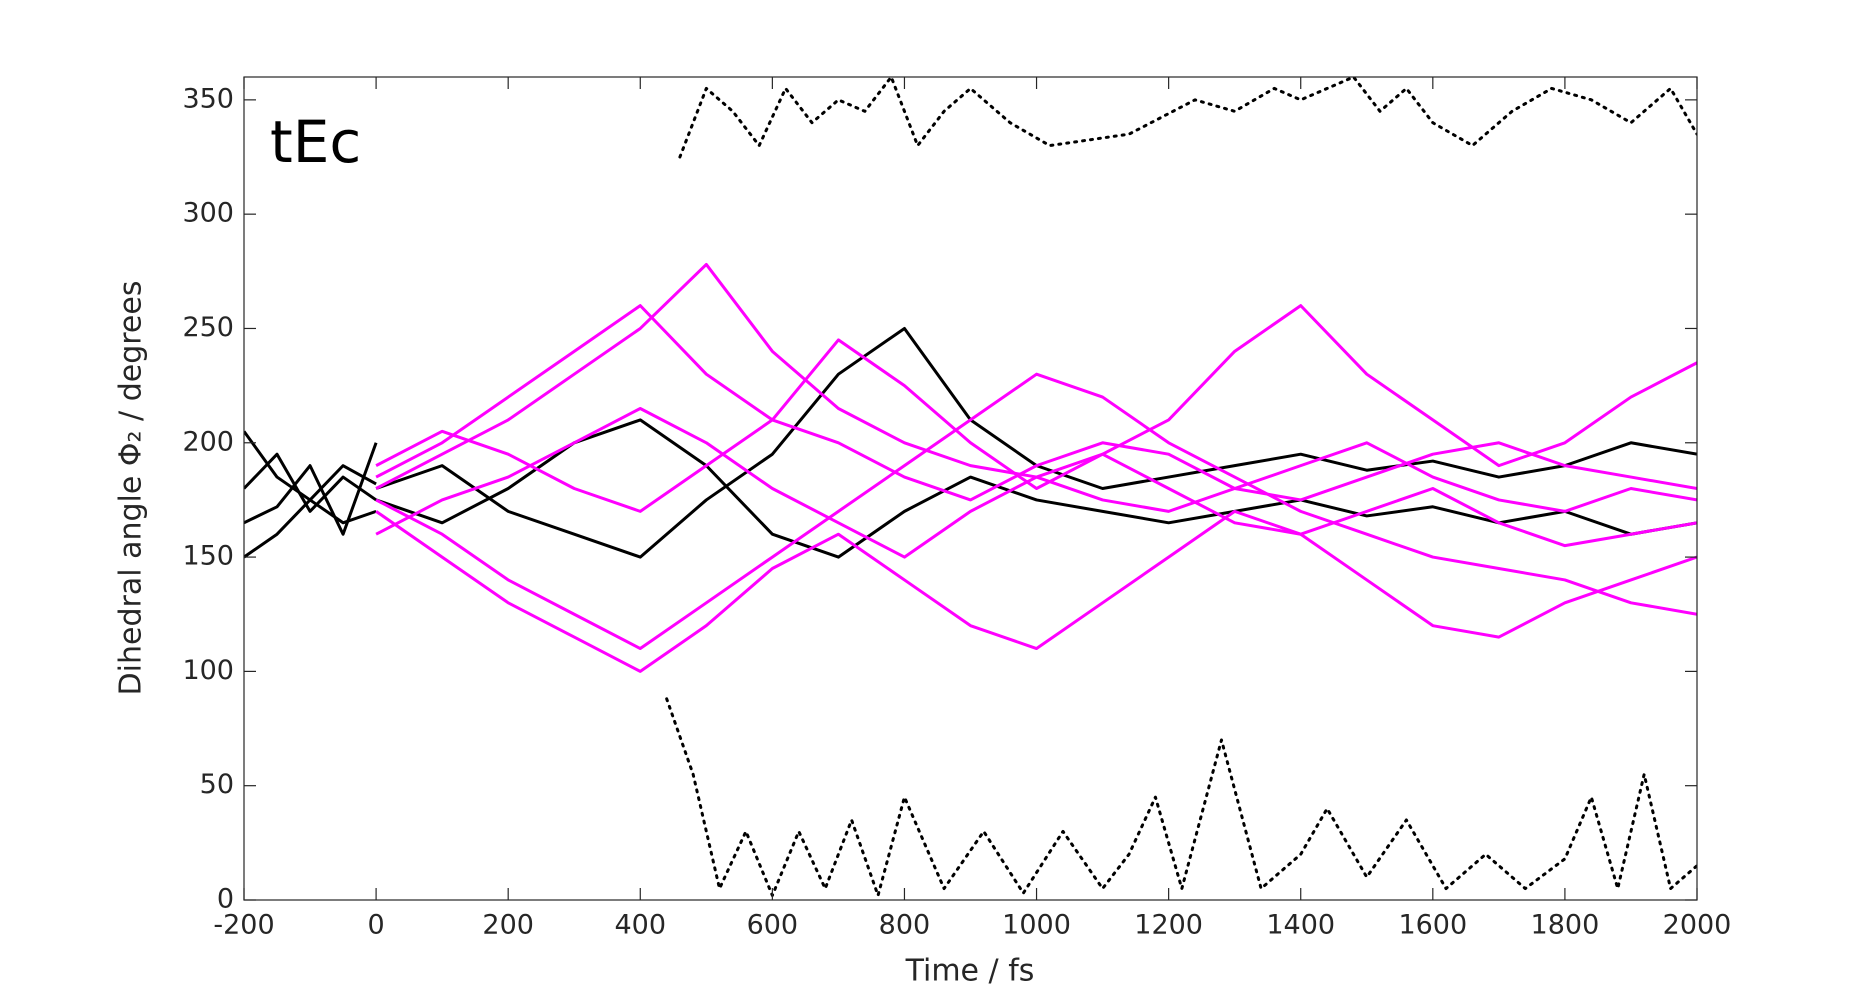  I want to click on y-tick-label: 350, so click(208, 98).